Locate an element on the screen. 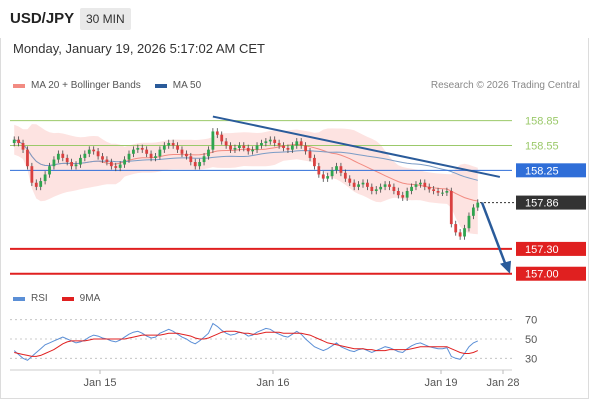 The image size is (590, 400). rsi-legend-label: RSI is located at coordinates (39, 298).